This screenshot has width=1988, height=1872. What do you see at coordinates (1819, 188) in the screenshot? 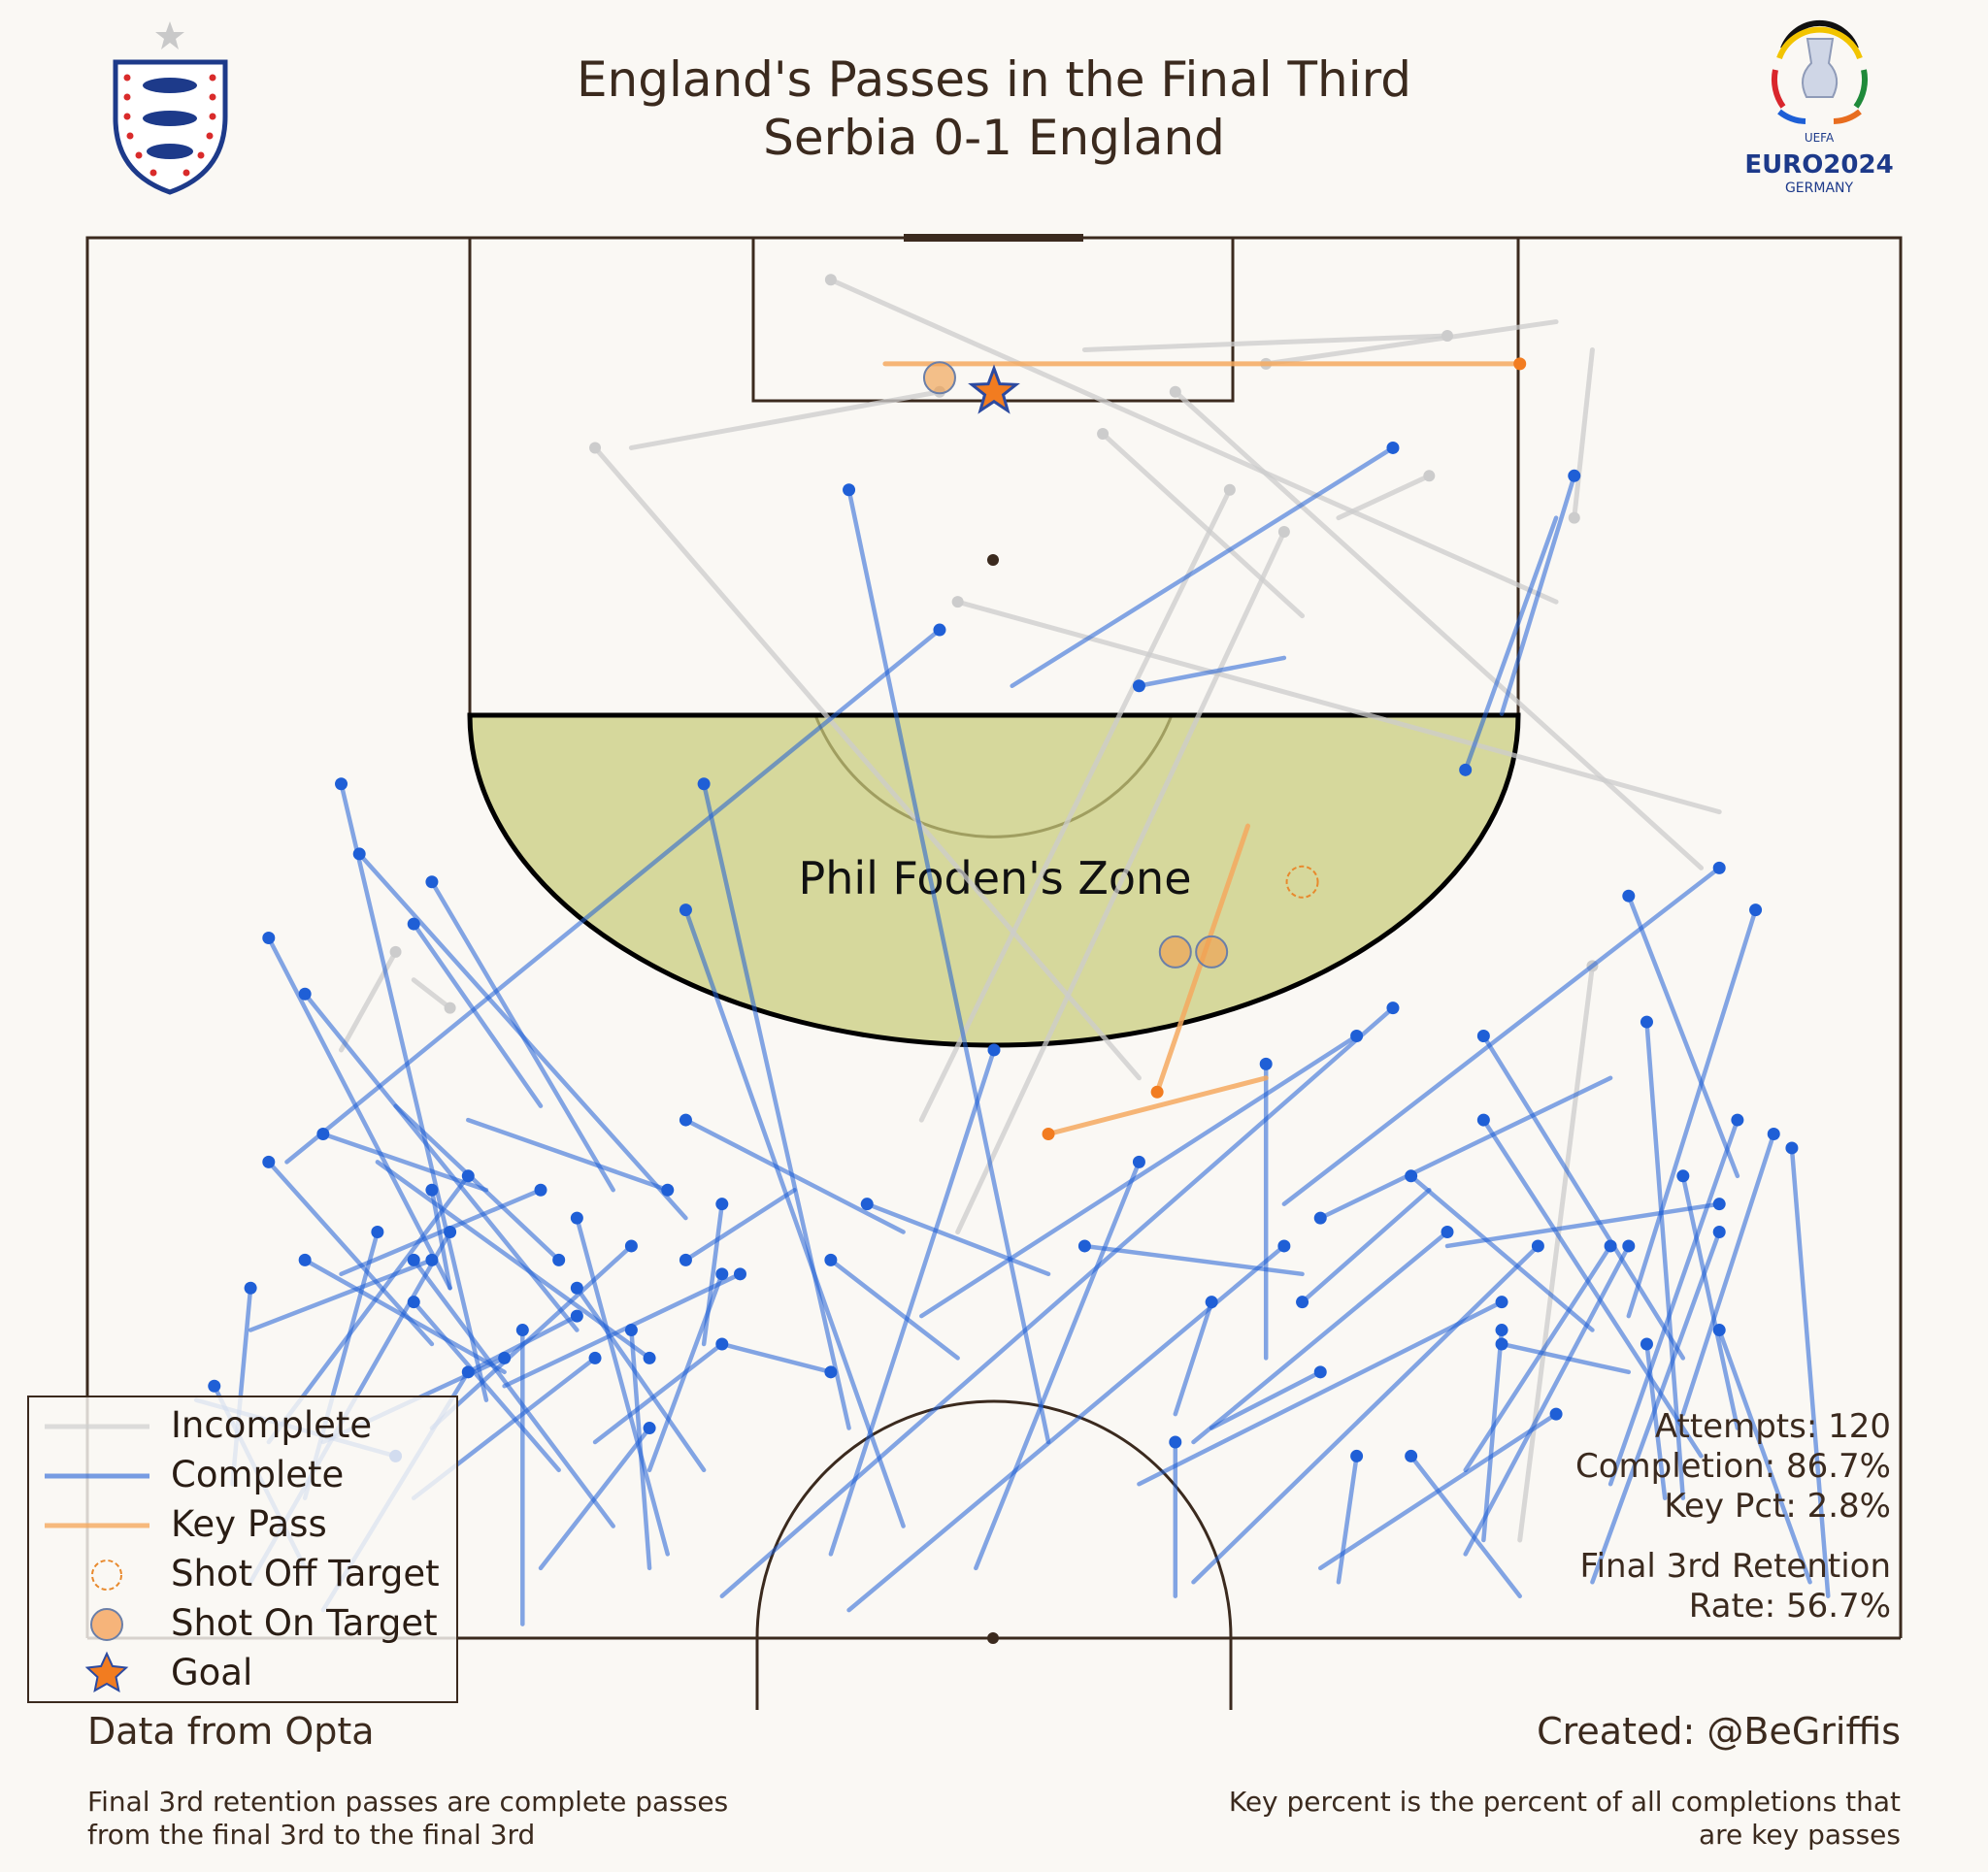
I see `svg-text: GERMANY` at bounding box center [1819, 188].